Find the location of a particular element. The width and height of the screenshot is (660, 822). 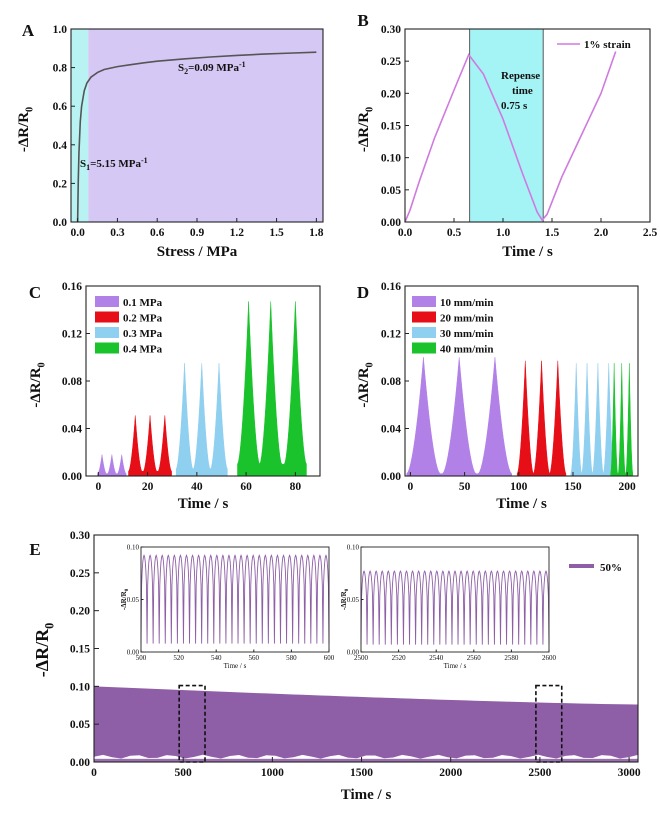

panel-A-annotation-s2: S2=0.09 MPa-1 is located at coordinates (212, 68).